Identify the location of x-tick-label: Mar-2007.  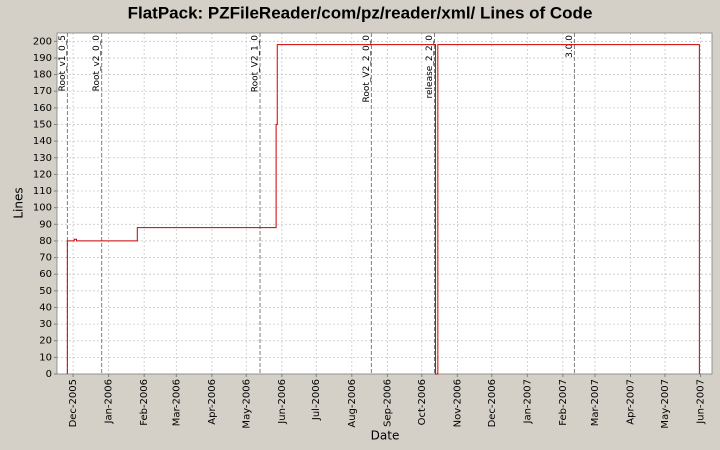
(595, 402).